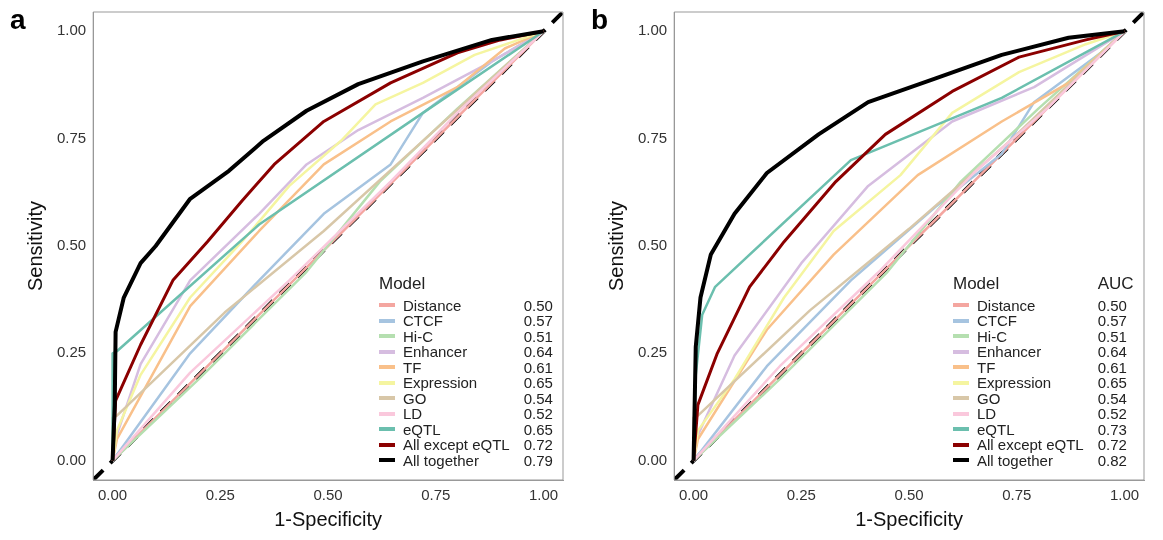 This screenshot has height=540, width=1163. What do you see at coordinates (538, 460) in the screenshot?
I see `annotation: 0.79` at bounding box center [538, 460].